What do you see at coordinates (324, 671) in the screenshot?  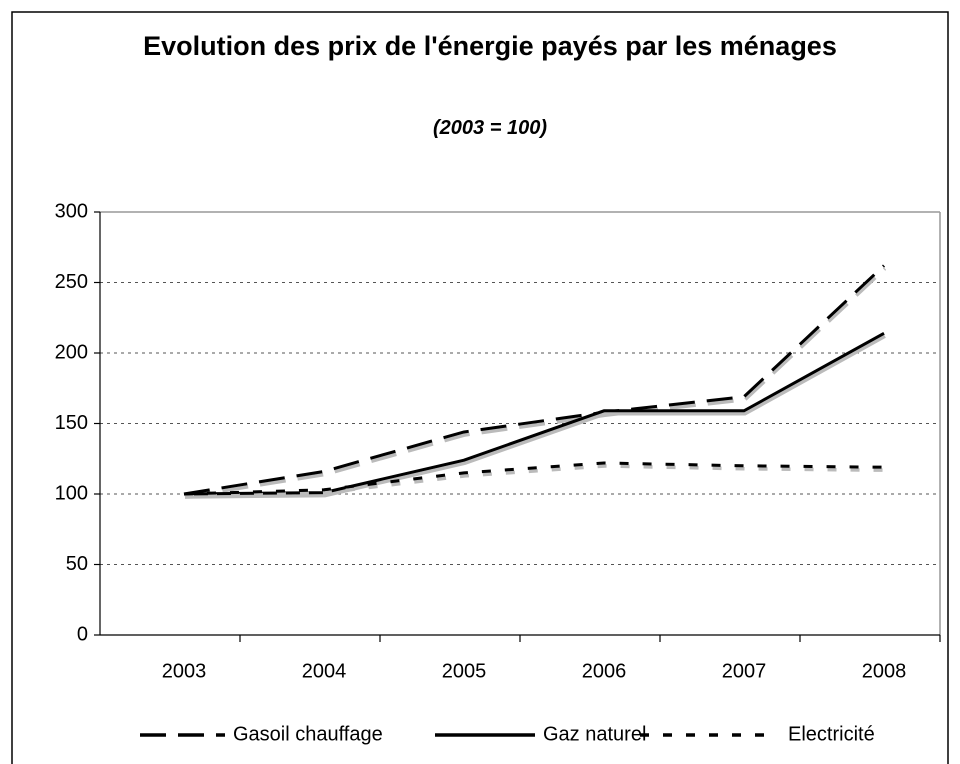 I see `x-tick-label: 2004` at bounding box center [324, 671].